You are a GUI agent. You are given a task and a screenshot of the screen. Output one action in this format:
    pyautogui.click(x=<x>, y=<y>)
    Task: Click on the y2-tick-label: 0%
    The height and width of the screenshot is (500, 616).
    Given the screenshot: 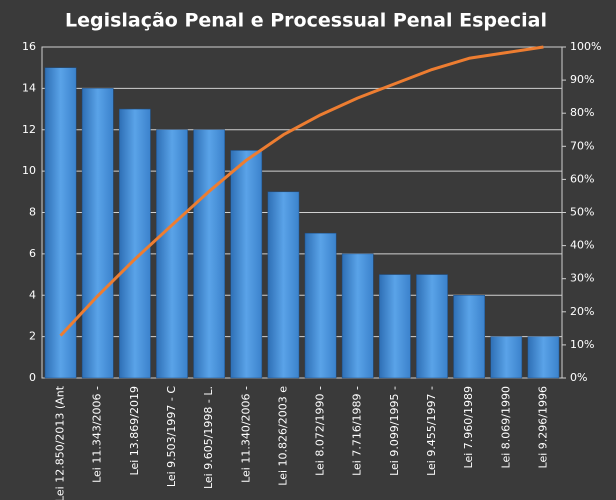 What is the action you would take?
    pyautogui.click(x=578, y=377)
    